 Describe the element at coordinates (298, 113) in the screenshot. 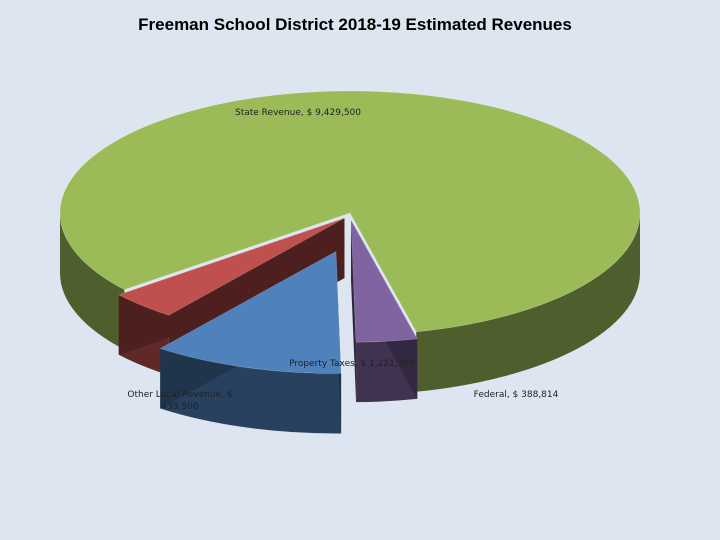

I see `slice-label-state-revenue: State Revenue, $ 9,429,500` at that location.